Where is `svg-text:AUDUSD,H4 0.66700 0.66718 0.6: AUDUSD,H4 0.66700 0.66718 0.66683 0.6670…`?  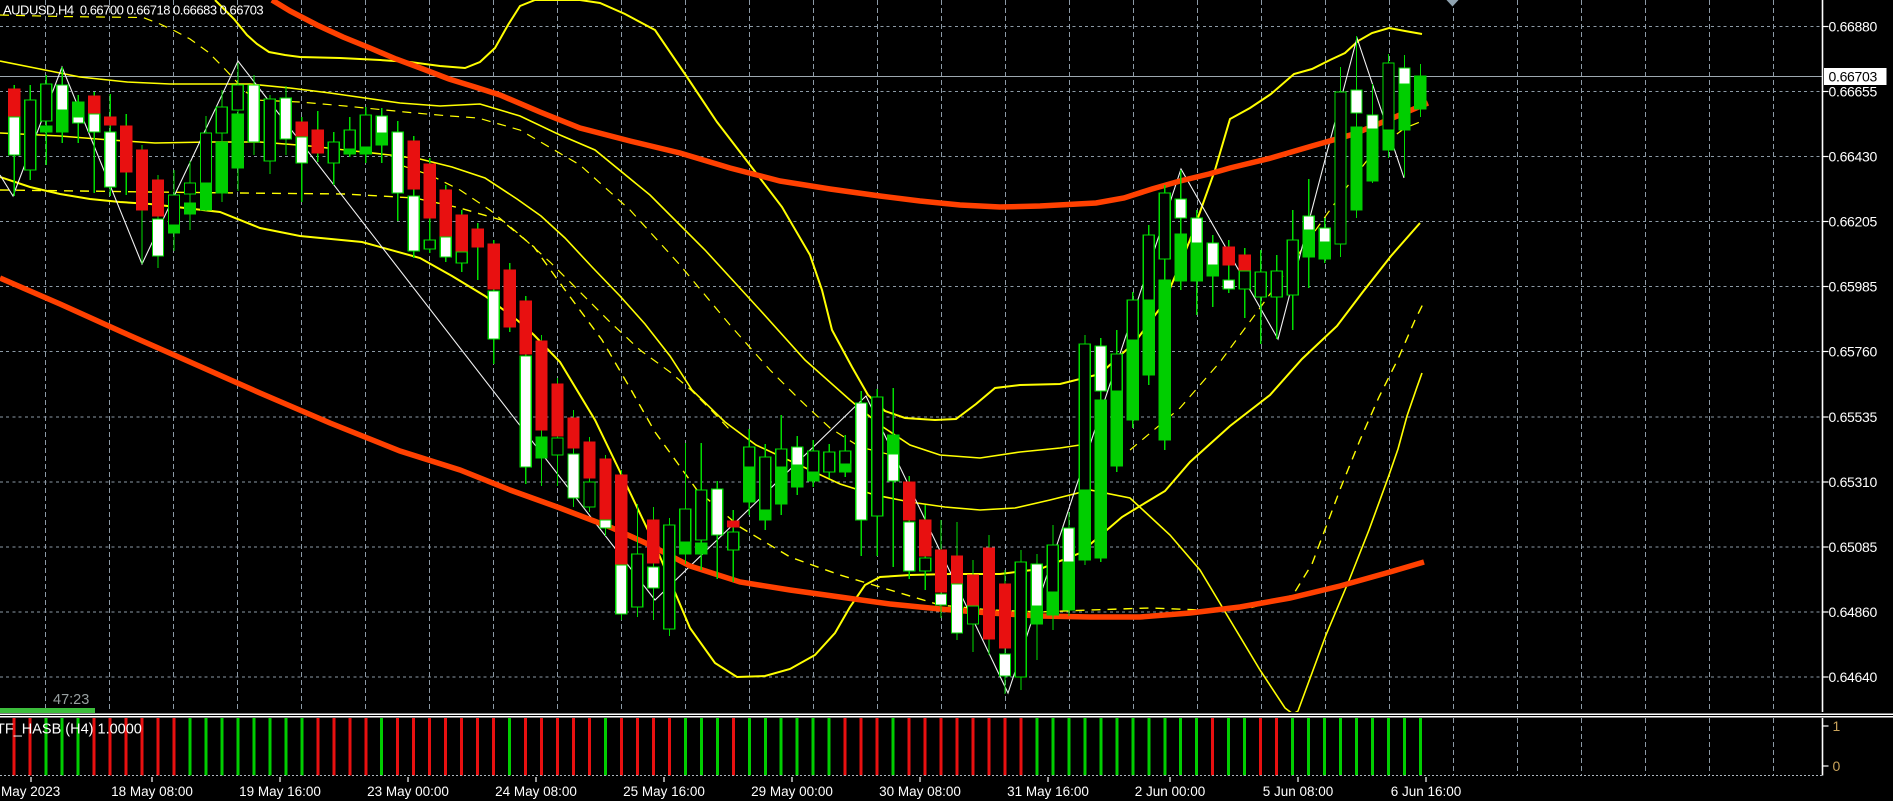 svg-text:AUDUSD,H4 0.66700 0.66718 0.6: AUDUSD,H4 0.66700 0.66718 0.66683 0.6670… is located at coordinates (133, 10).